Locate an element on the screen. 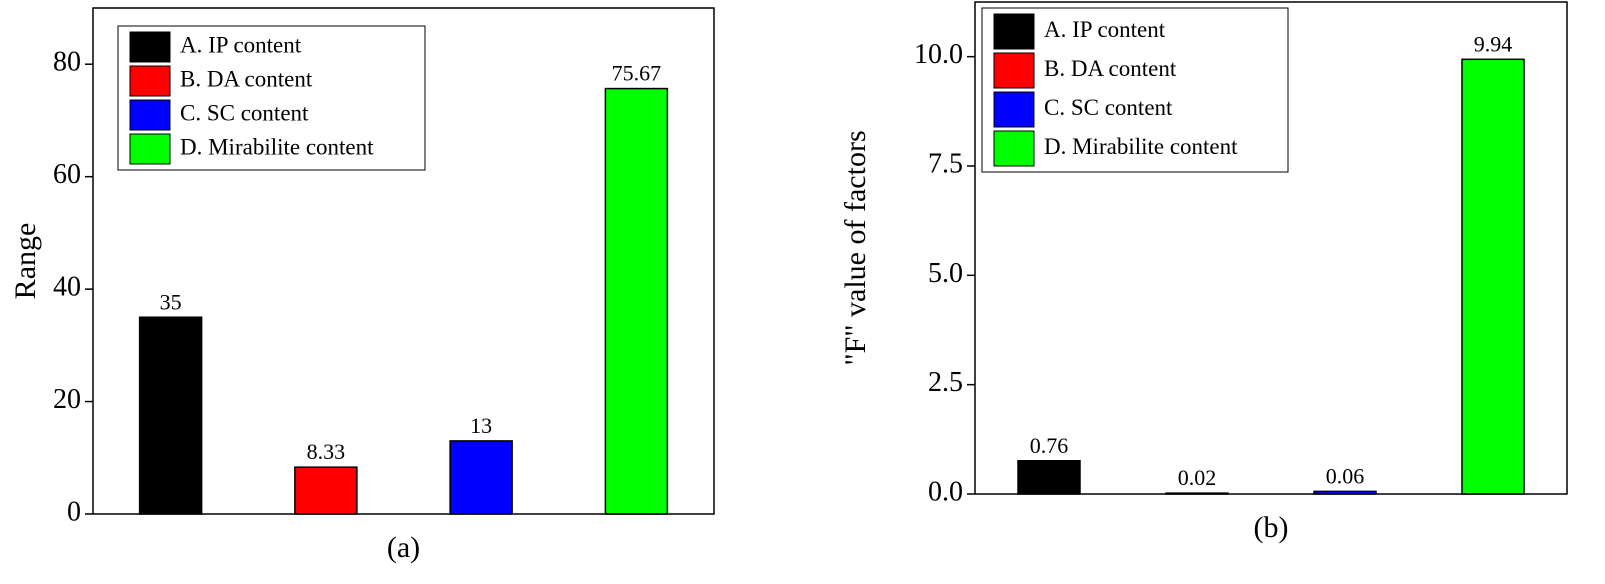 The width and height of the screenshot is (1605, 584). y-tick-label: 2.5 is located at coordinates (945, 382).